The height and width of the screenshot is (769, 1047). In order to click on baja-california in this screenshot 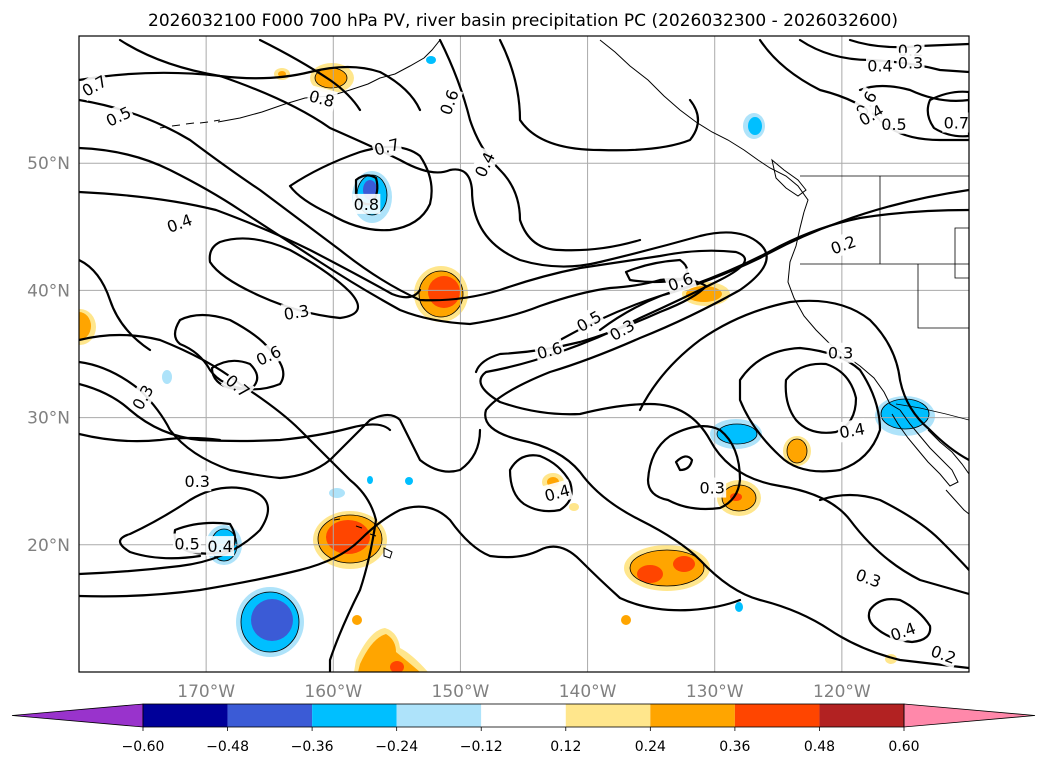, I will do `click(925, 448)`.